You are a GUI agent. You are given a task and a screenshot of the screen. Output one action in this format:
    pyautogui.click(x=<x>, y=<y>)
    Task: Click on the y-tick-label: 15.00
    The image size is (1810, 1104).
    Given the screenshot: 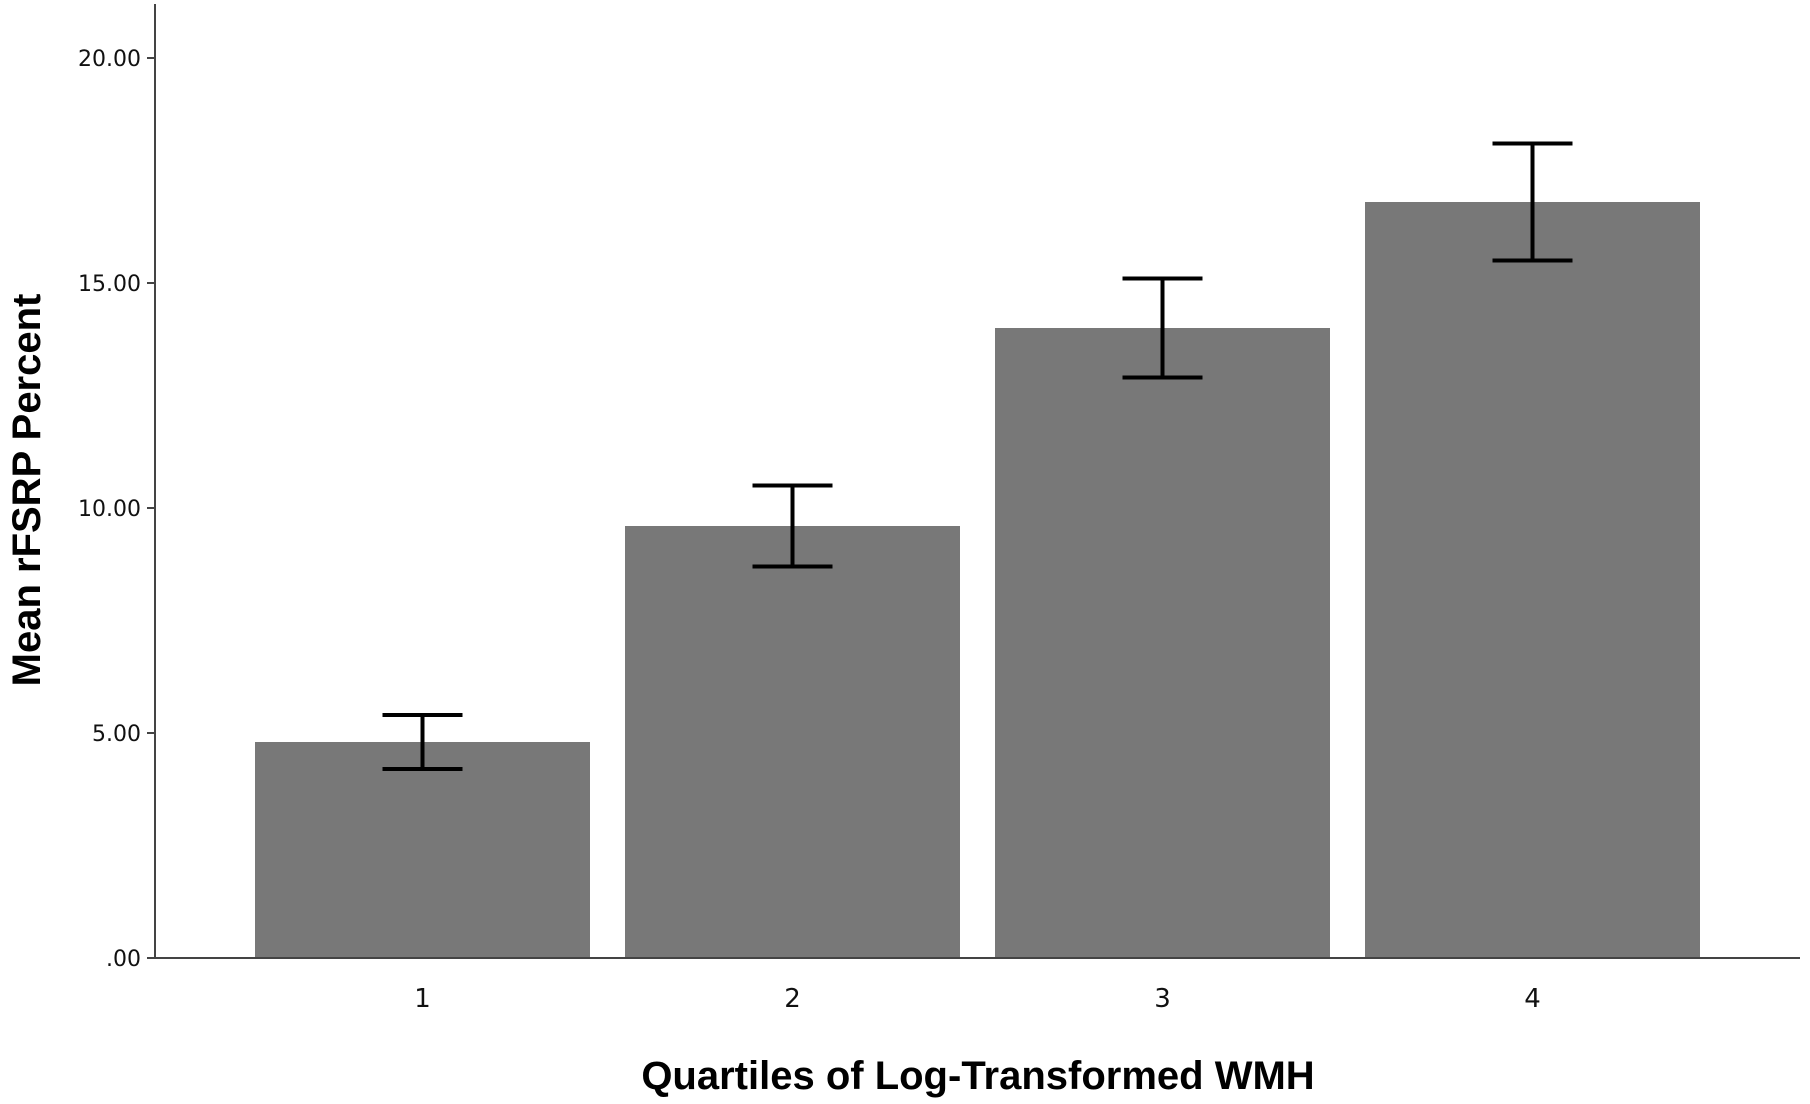 What is the action you would take?
    pyautogui.click(x=109, y=284)
    